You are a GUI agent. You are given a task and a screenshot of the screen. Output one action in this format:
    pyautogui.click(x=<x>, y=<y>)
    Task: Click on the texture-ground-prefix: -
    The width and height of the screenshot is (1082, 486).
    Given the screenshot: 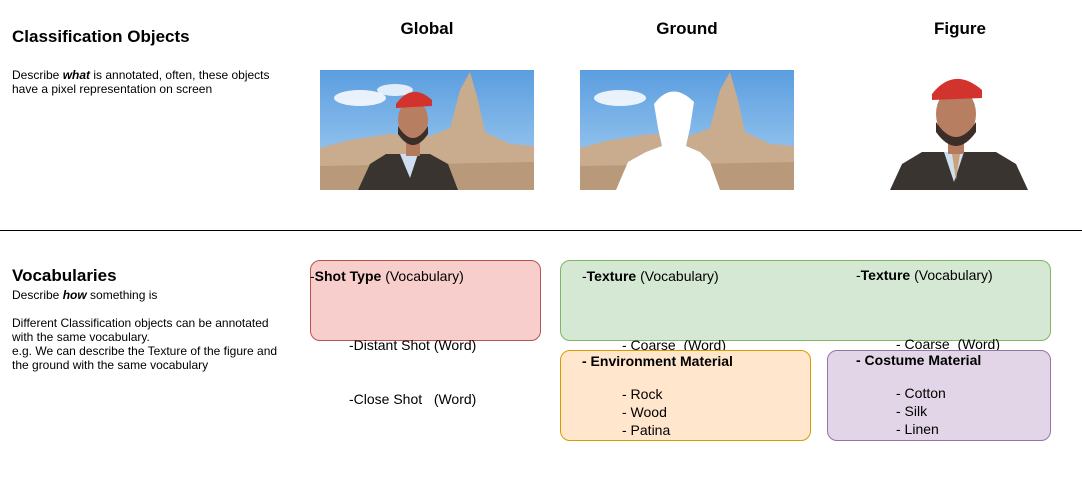 What is the action you would take?
    pyautogui.click(x=584, y=276)
    